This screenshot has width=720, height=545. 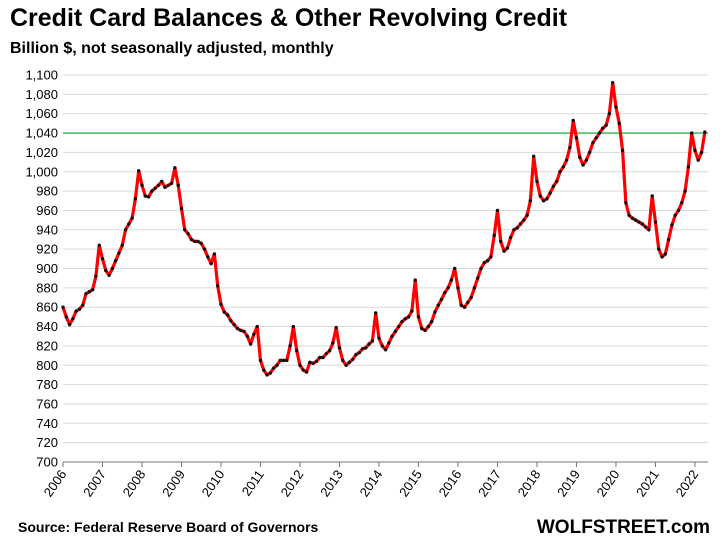 What do you see at coordinates (134, 483) in the screenshot?
I see `x-tick-label: 2008` at bounding box center [134, 483].